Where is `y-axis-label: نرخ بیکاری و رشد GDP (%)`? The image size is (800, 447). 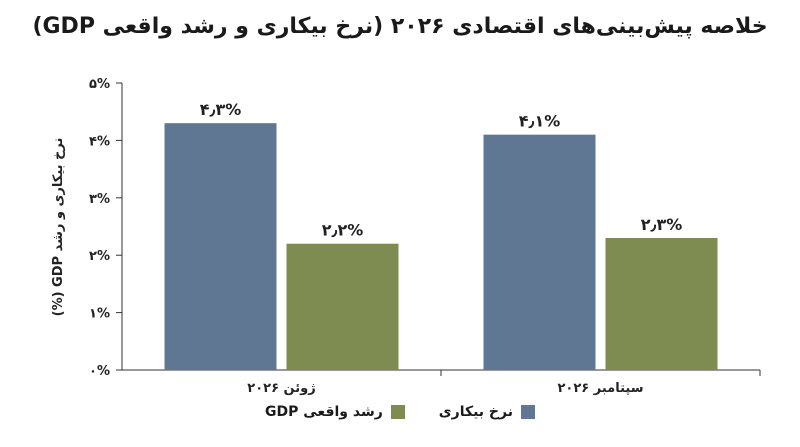
y-axis-label: نرخ بیکاری و رشد GDP (%) is located at coordinates (58, 227).